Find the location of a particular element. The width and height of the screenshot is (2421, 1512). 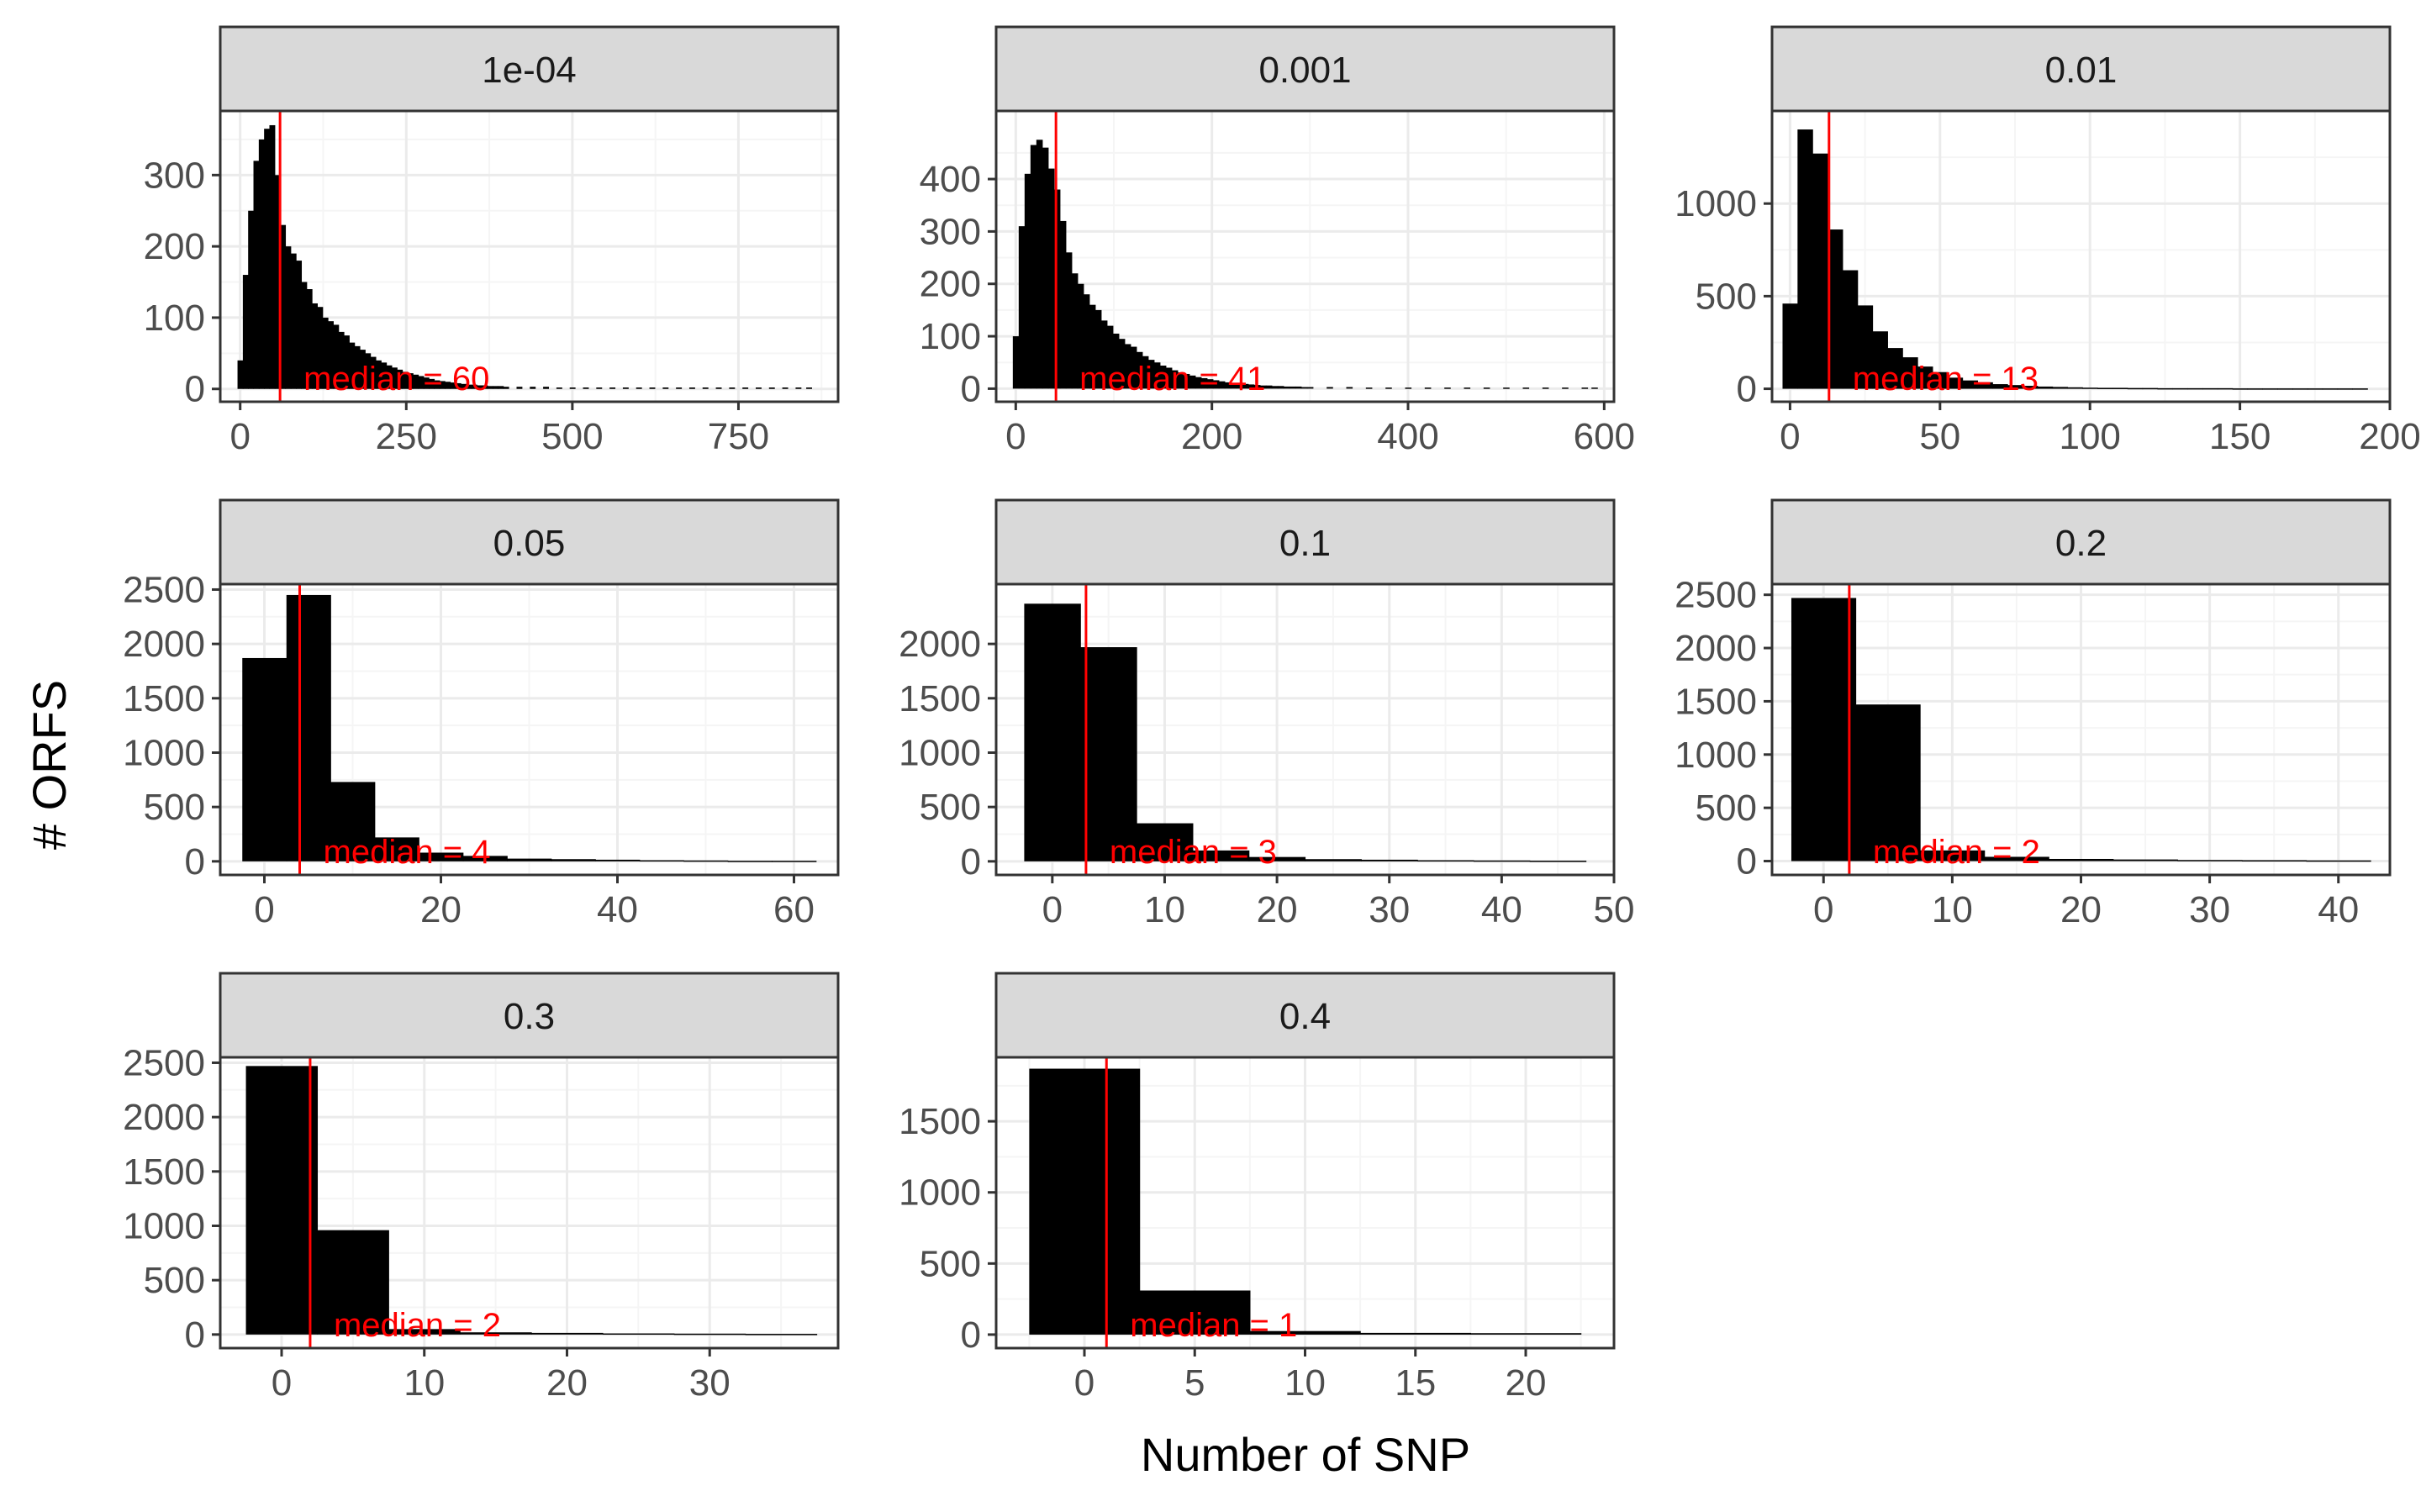

y-tick-label: 500 is located at coordinates (1726, 808).